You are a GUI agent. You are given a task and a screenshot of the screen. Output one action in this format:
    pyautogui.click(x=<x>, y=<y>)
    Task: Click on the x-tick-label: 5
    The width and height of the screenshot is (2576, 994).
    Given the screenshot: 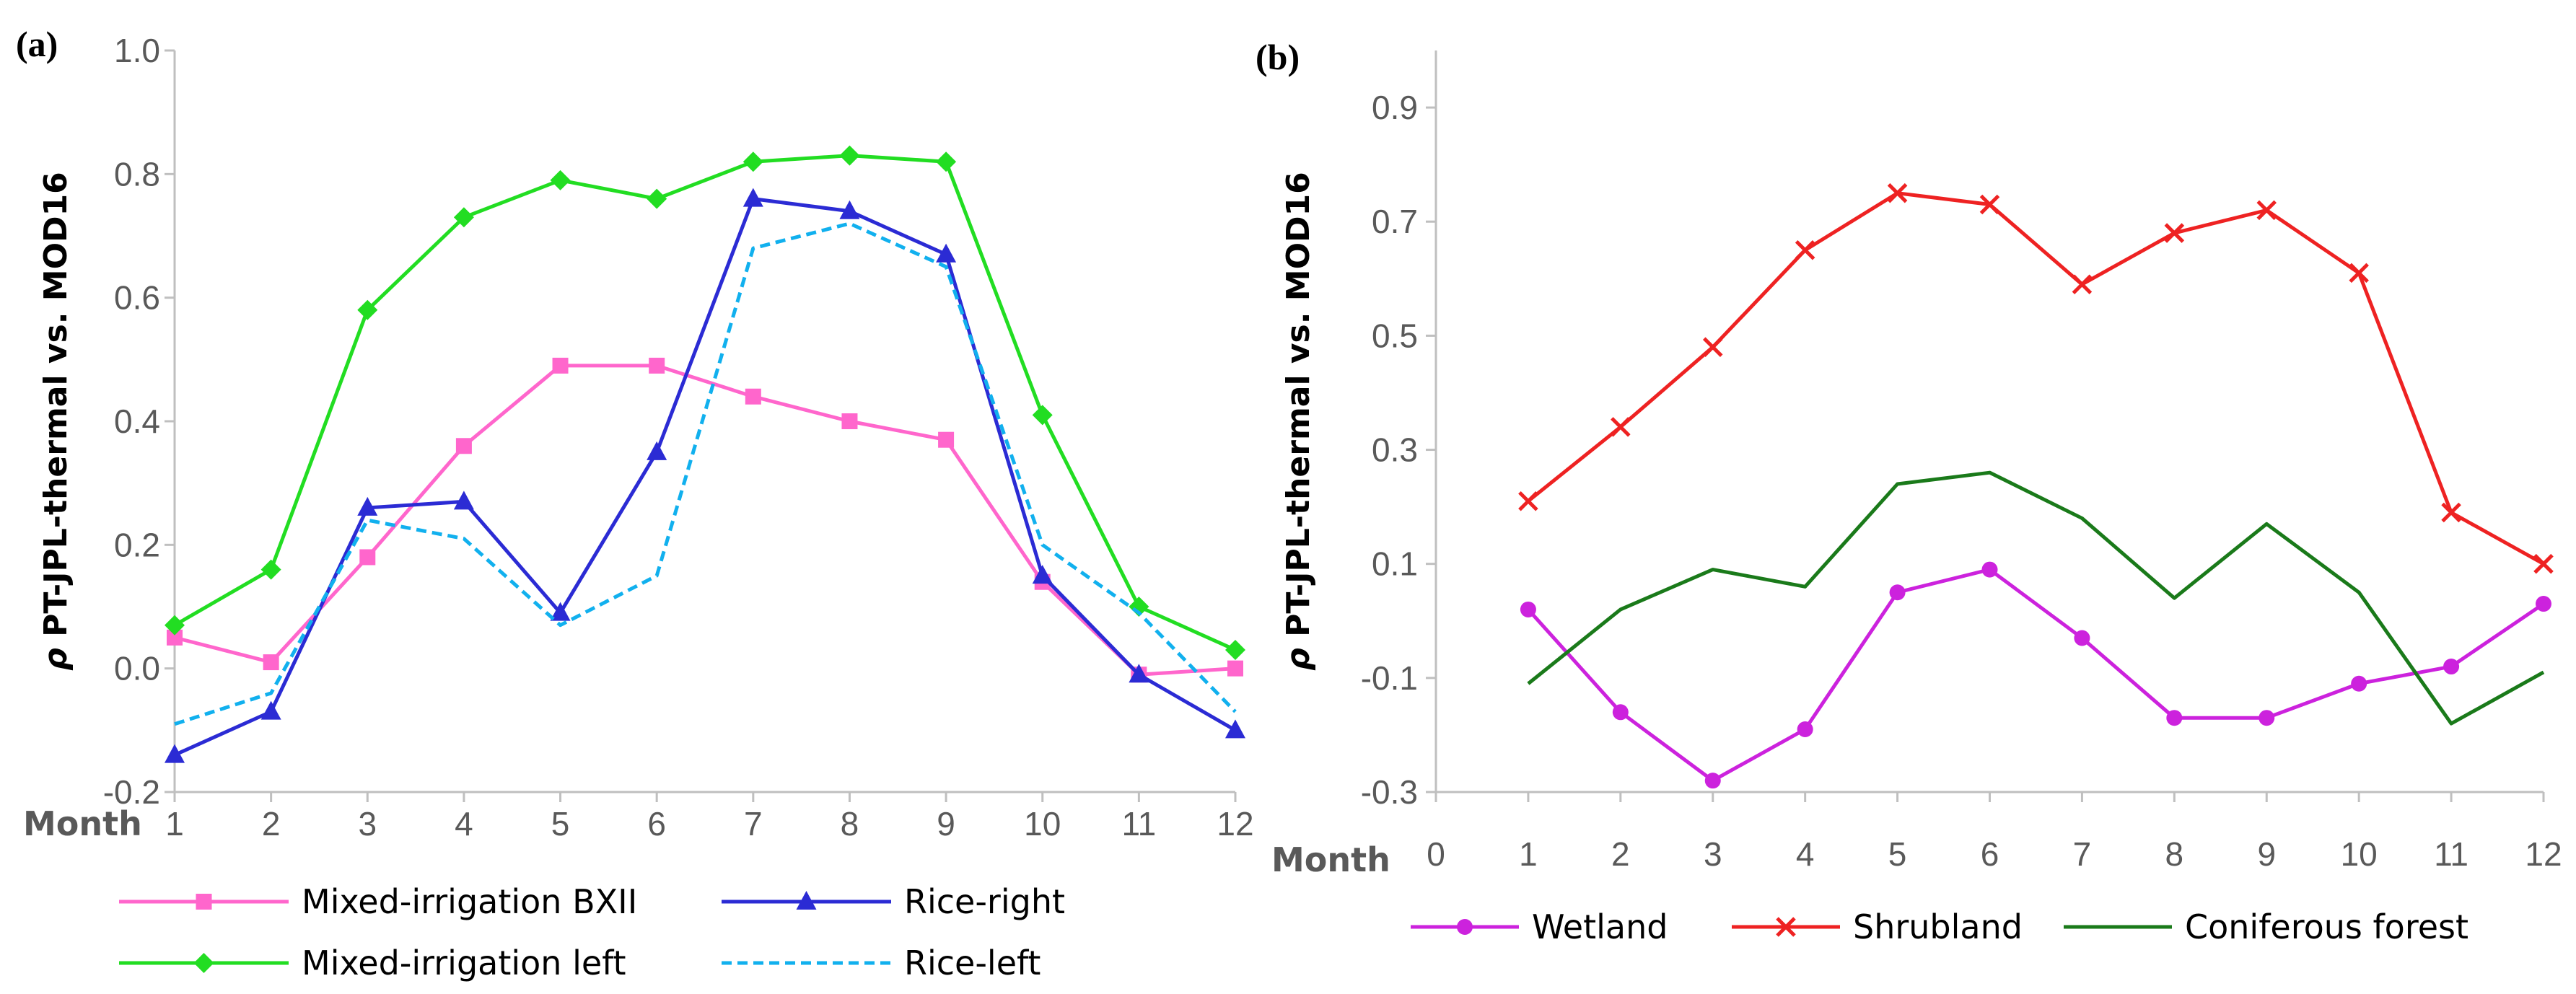 What is the action you would take?
    pyautogui.click(x=560, y=824)
    